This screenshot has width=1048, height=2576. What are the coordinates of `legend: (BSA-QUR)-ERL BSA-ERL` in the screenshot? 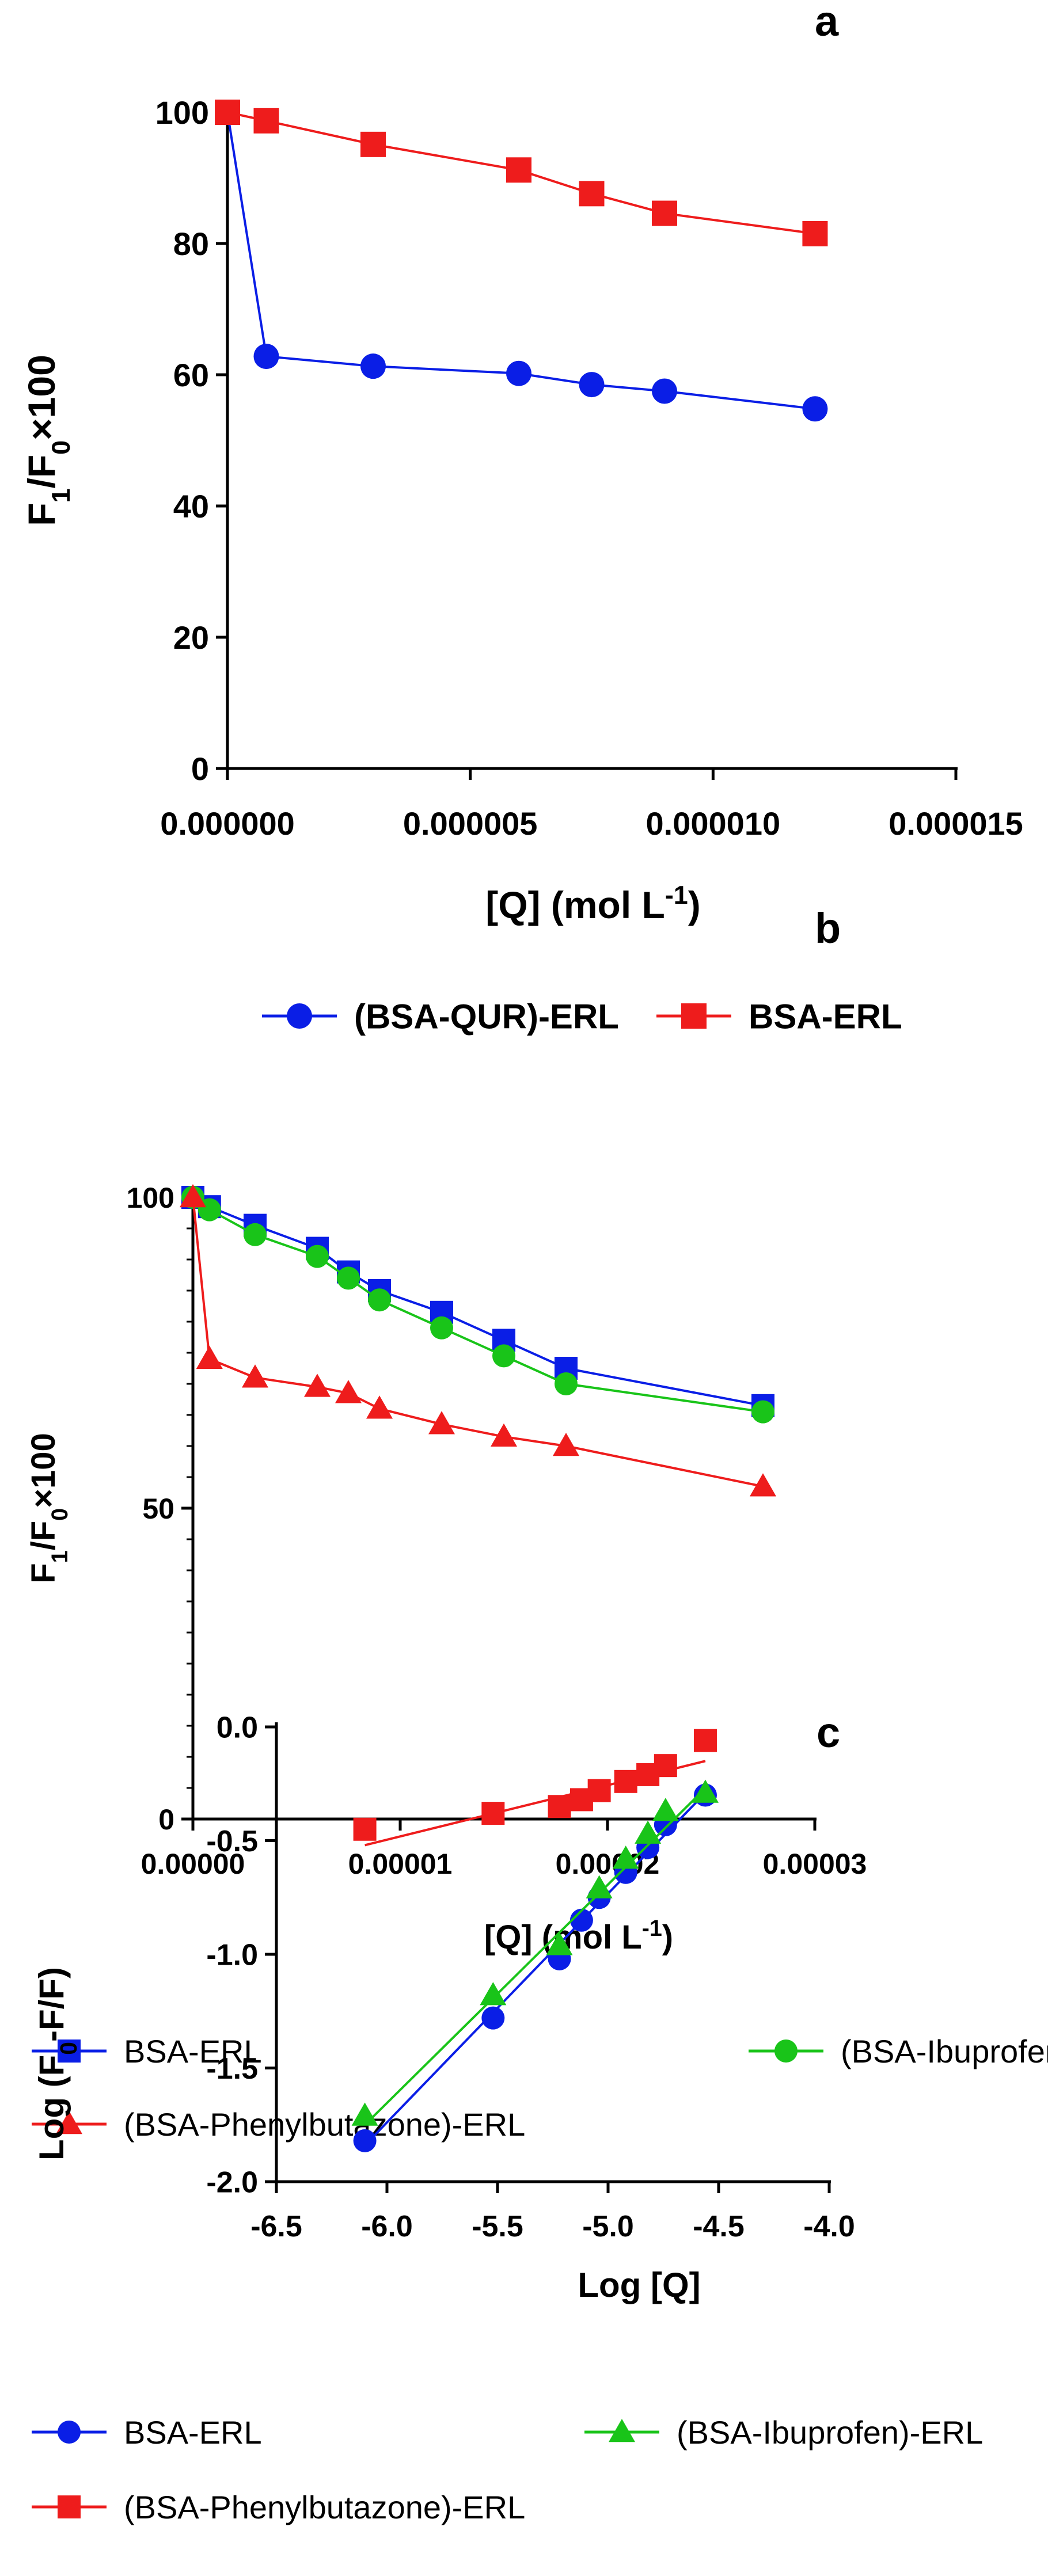 It's located at (582, 1017).